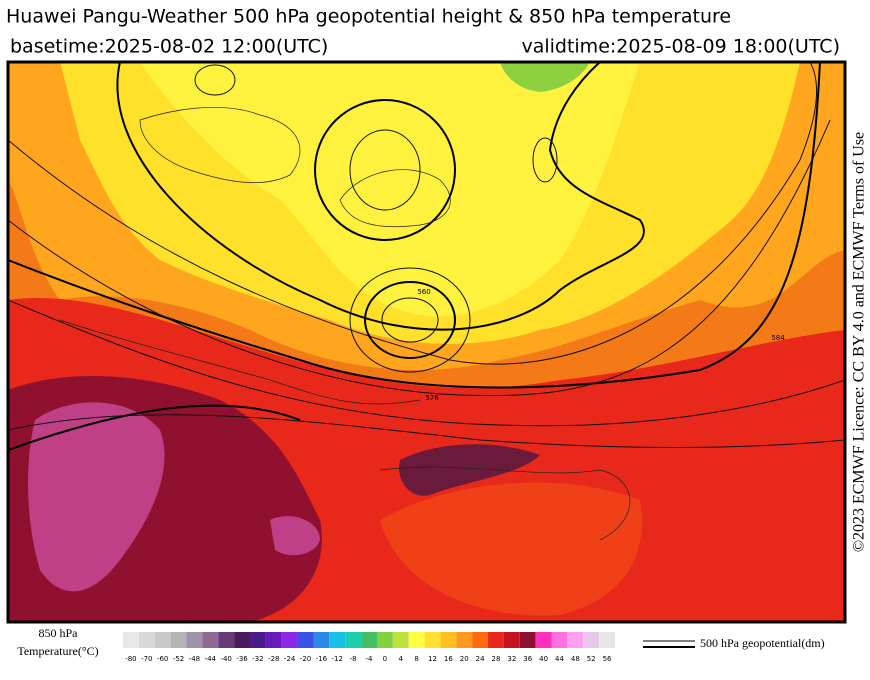  I want to click on colorbar-tick-label: 36, so click(527, 659).